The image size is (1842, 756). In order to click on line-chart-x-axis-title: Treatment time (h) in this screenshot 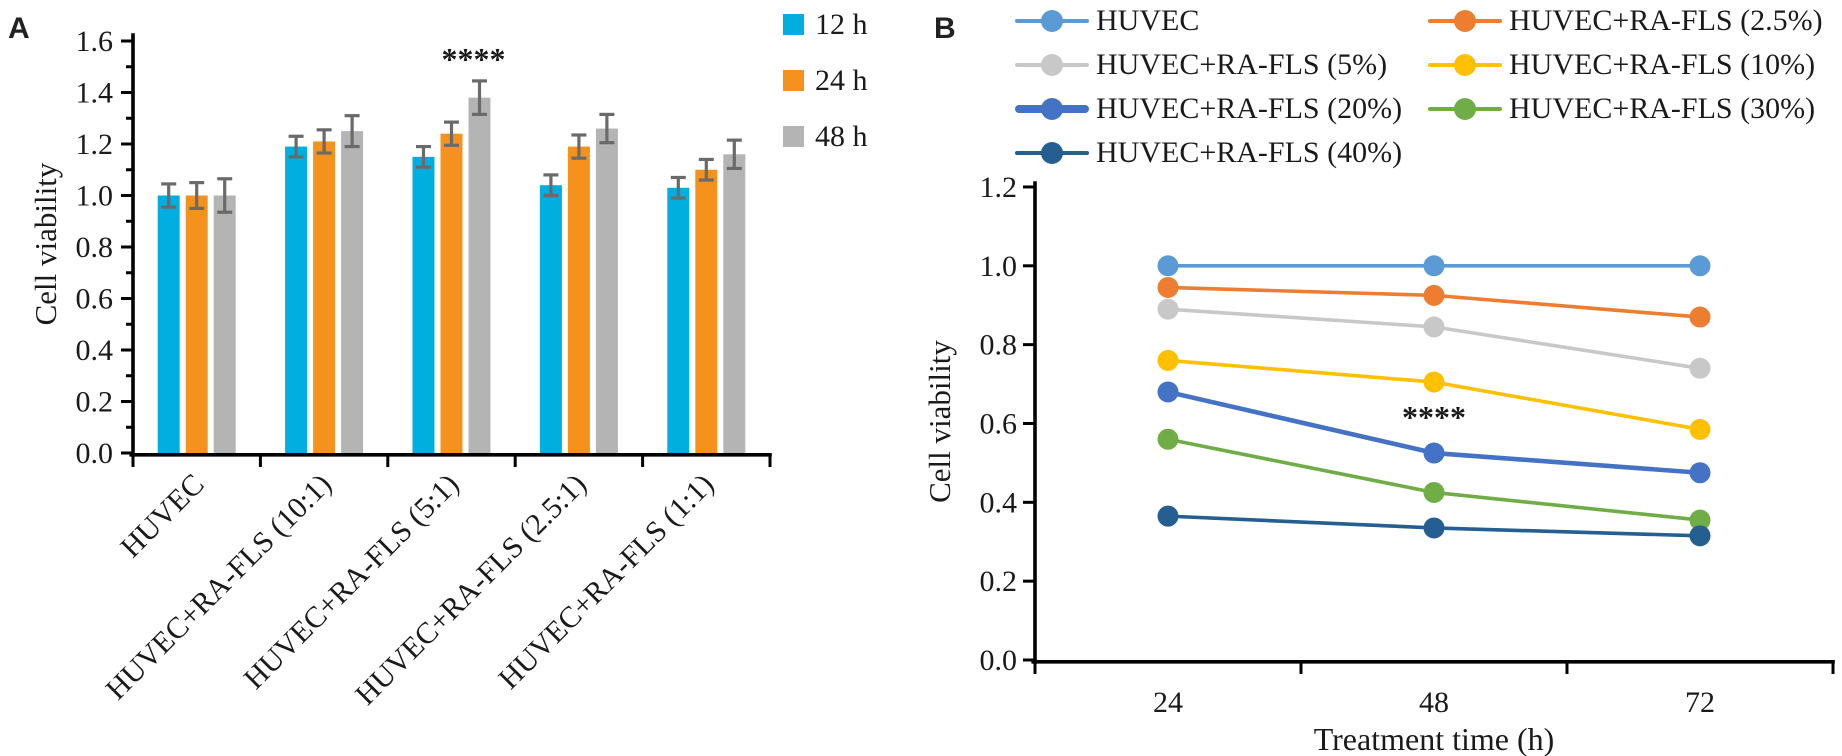, I will do `click(1434, 738)`.